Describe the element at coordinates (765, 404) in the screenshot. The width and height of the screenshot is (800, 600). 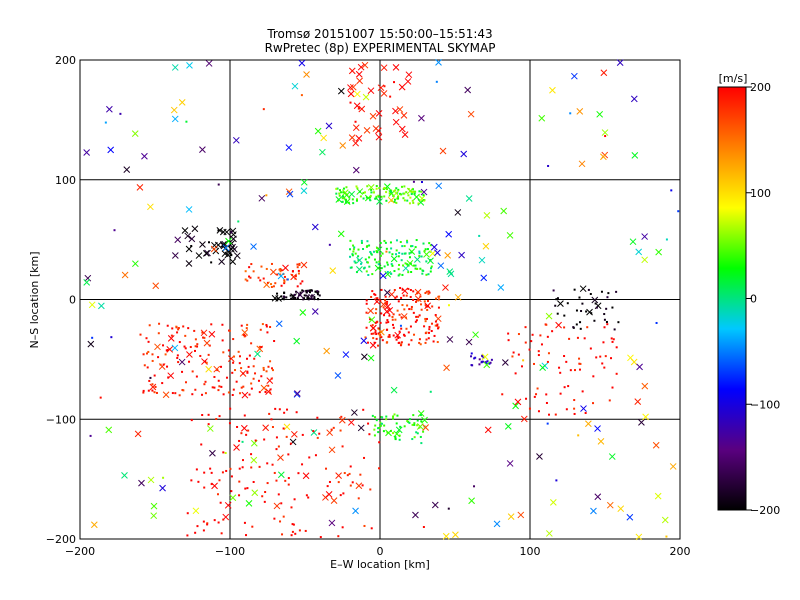
I see `colorbar-tick-label: −100` at that location.